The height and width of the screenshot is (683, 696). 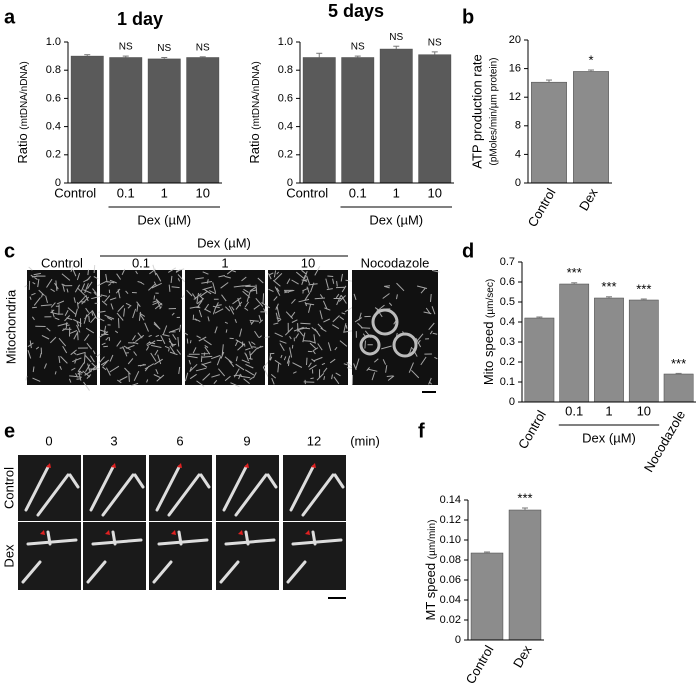 What do you see at coordinates (476, 111) in the screenshot?
I see `y-axis-label: ATP production rate` at bounding box center [476, 111].